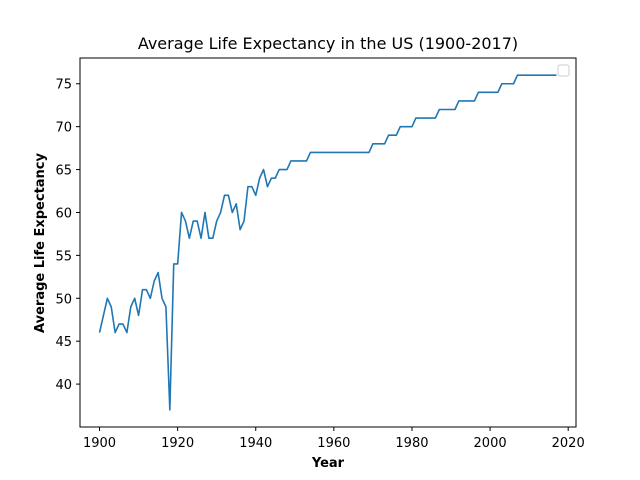 The width and height of the screenshot is (640, 480). I want to click on y-tick-label: 70, so click(63, 128).